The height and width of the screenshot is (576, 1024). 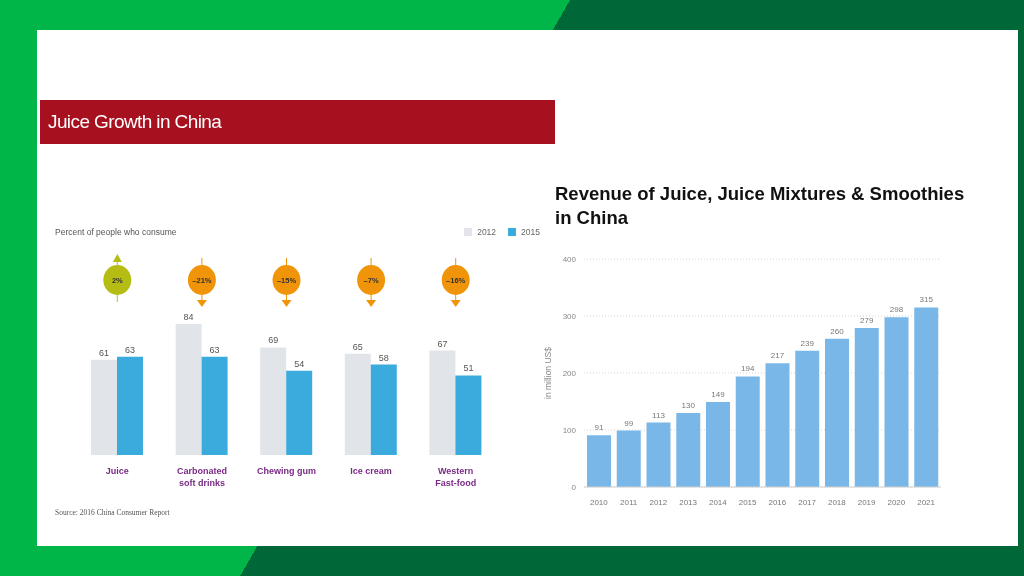 I want to click on x-tick-label: 2017, so click(x=807, y=502).